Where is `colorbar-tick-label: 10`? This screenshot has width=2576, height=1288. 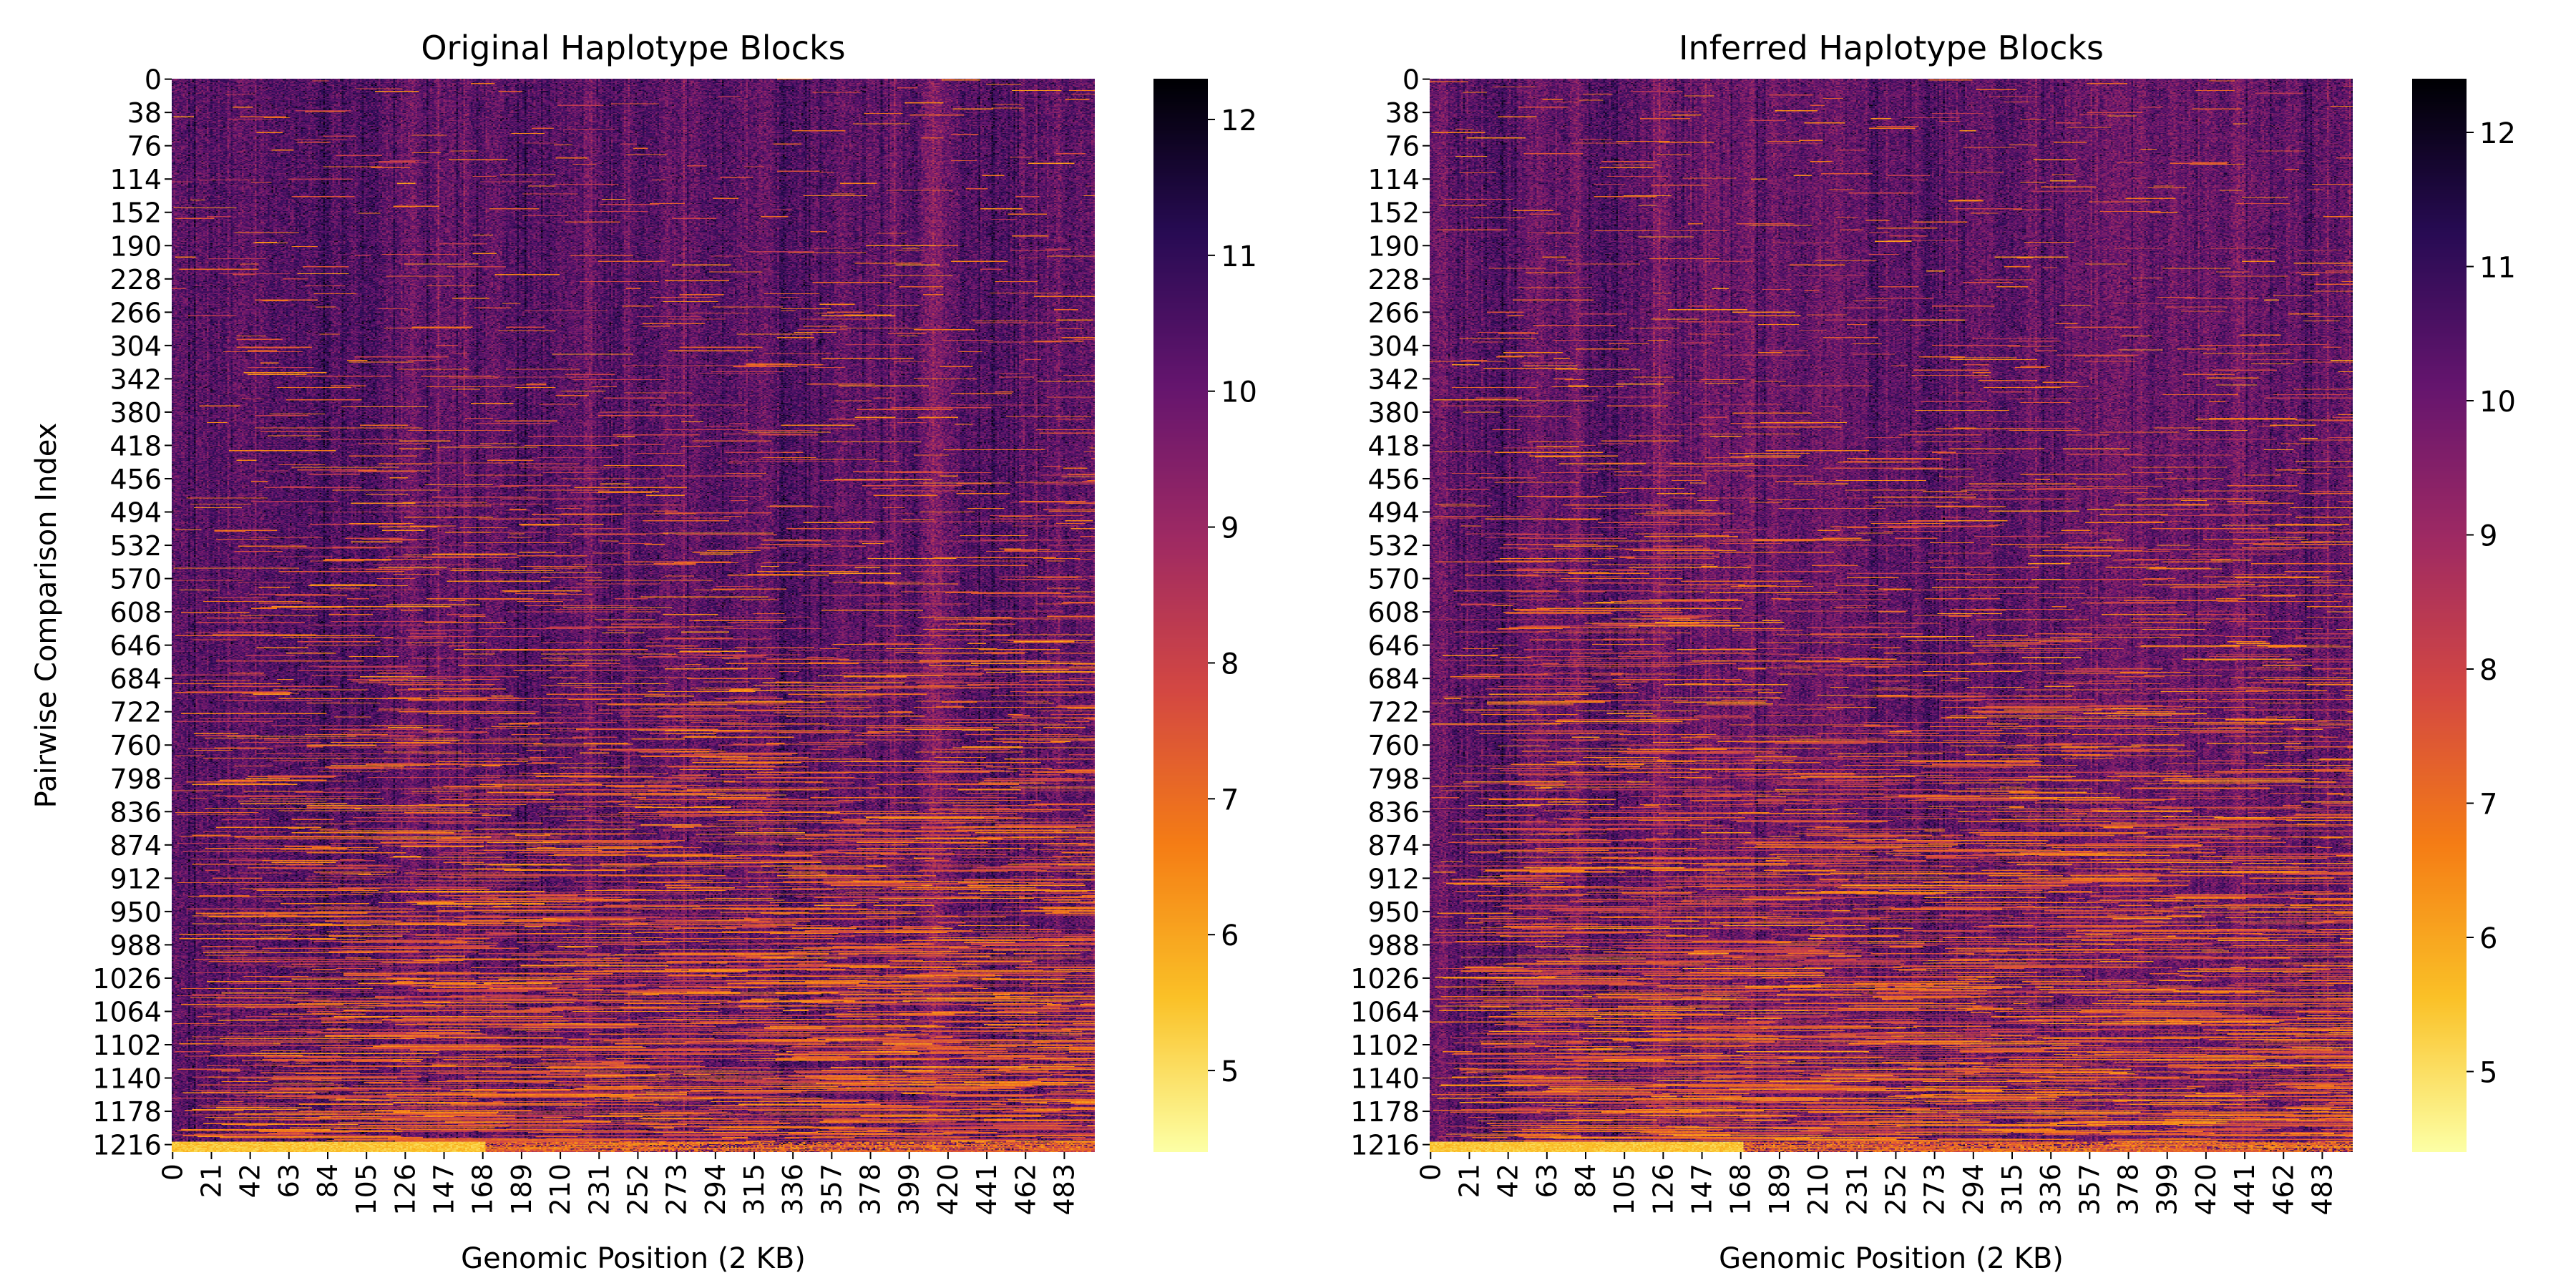
colorbar-tick-label: 10 is located at coordinates (1239, 392).